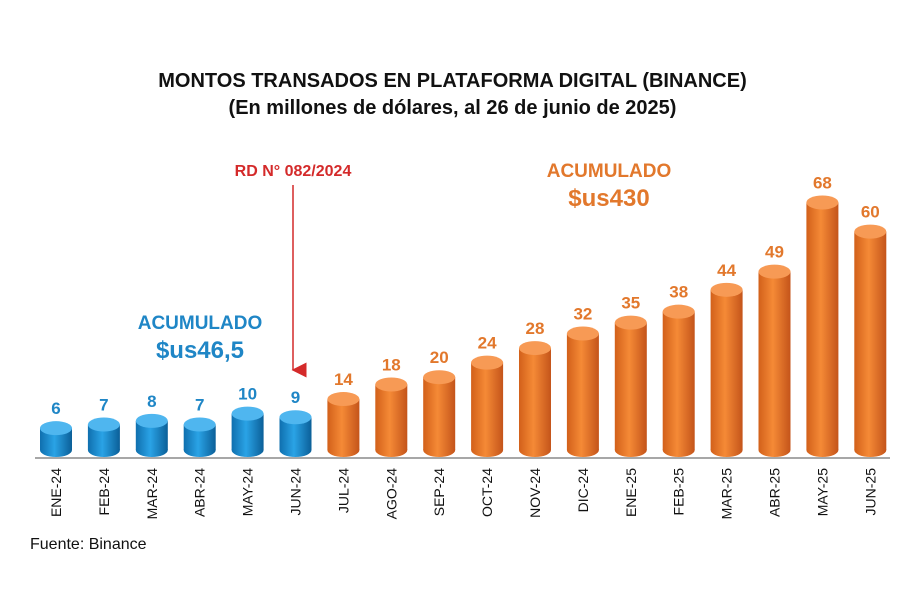 The image size is (905, 601). Describe the element at coordinates (56, 492) in the screenshot. I see `x-tick-label: ENE-24` at that location.